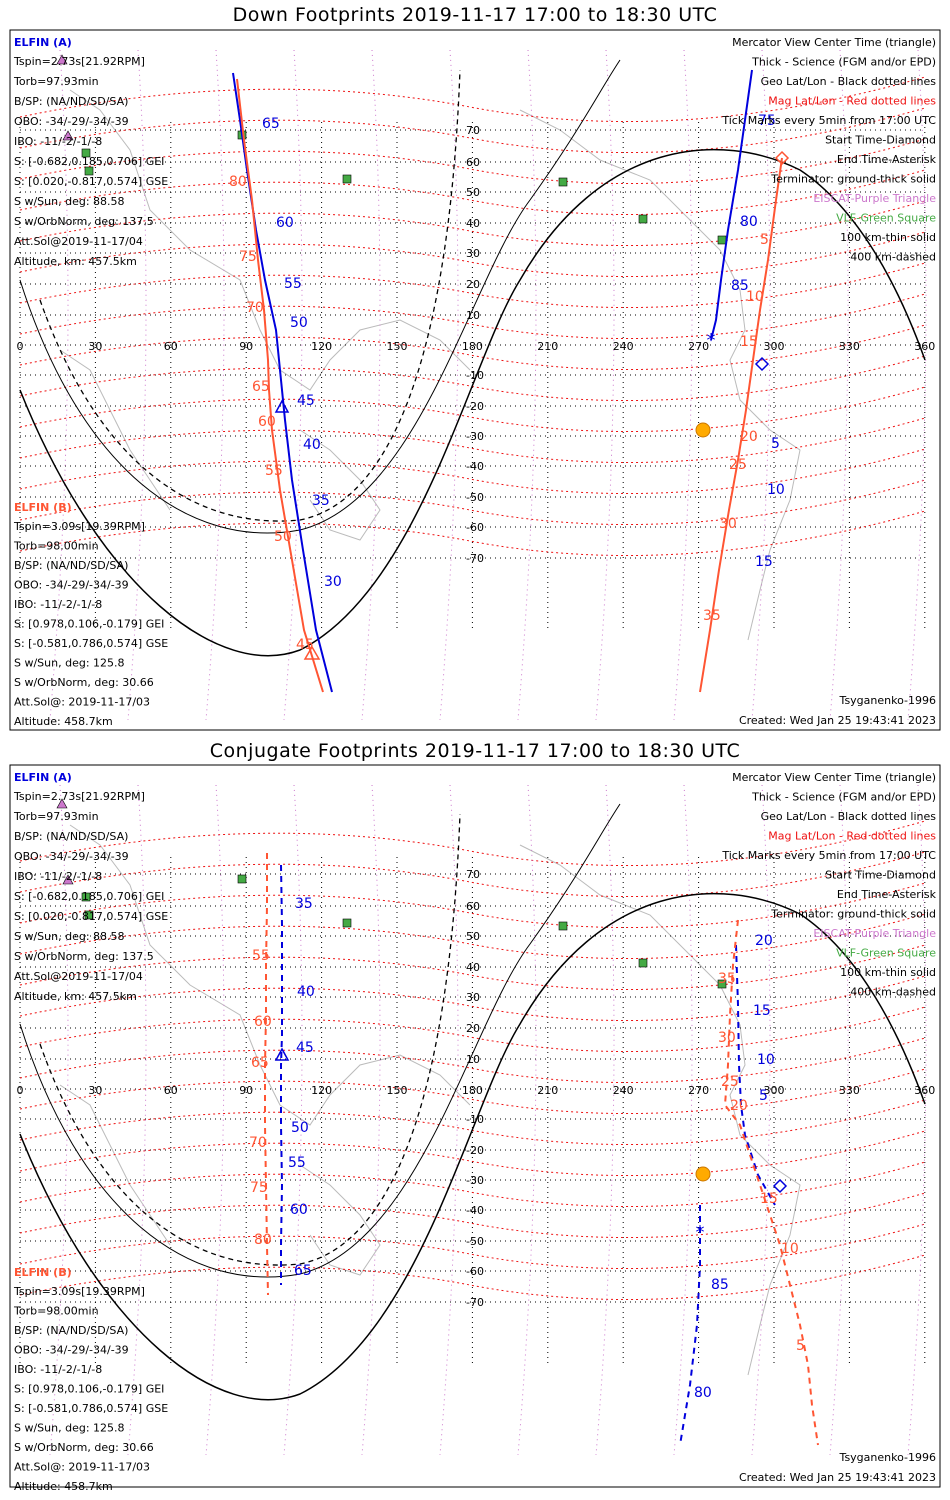 The height and width of the screenshot is (1500, 950). I want to click on track-tick-label: 5, so click(763, 1096).